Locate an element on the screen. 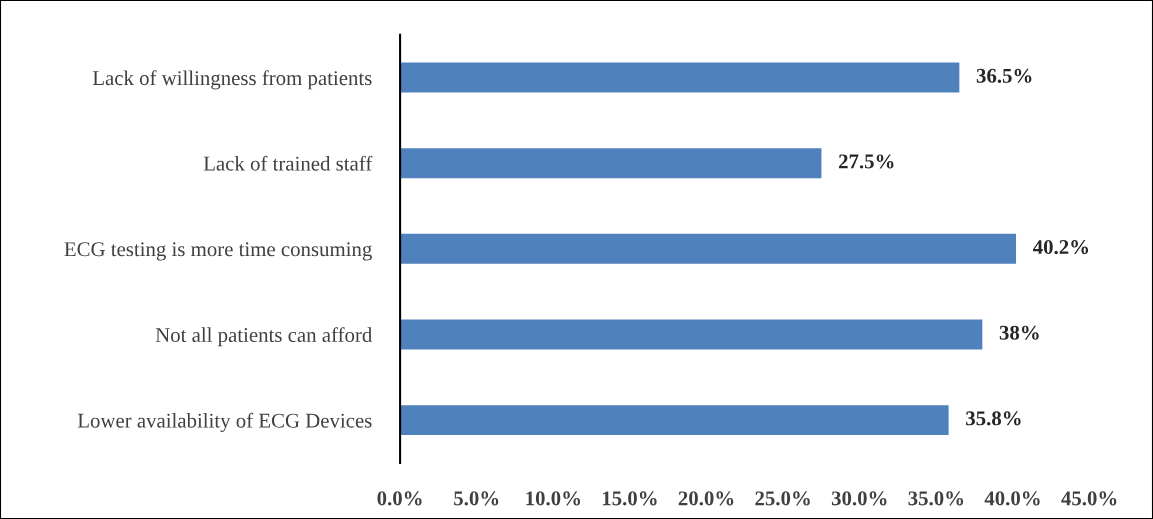 The image size is (1153, 519). x-tick-label: 40.0% is located at coordinates (1012, 498).